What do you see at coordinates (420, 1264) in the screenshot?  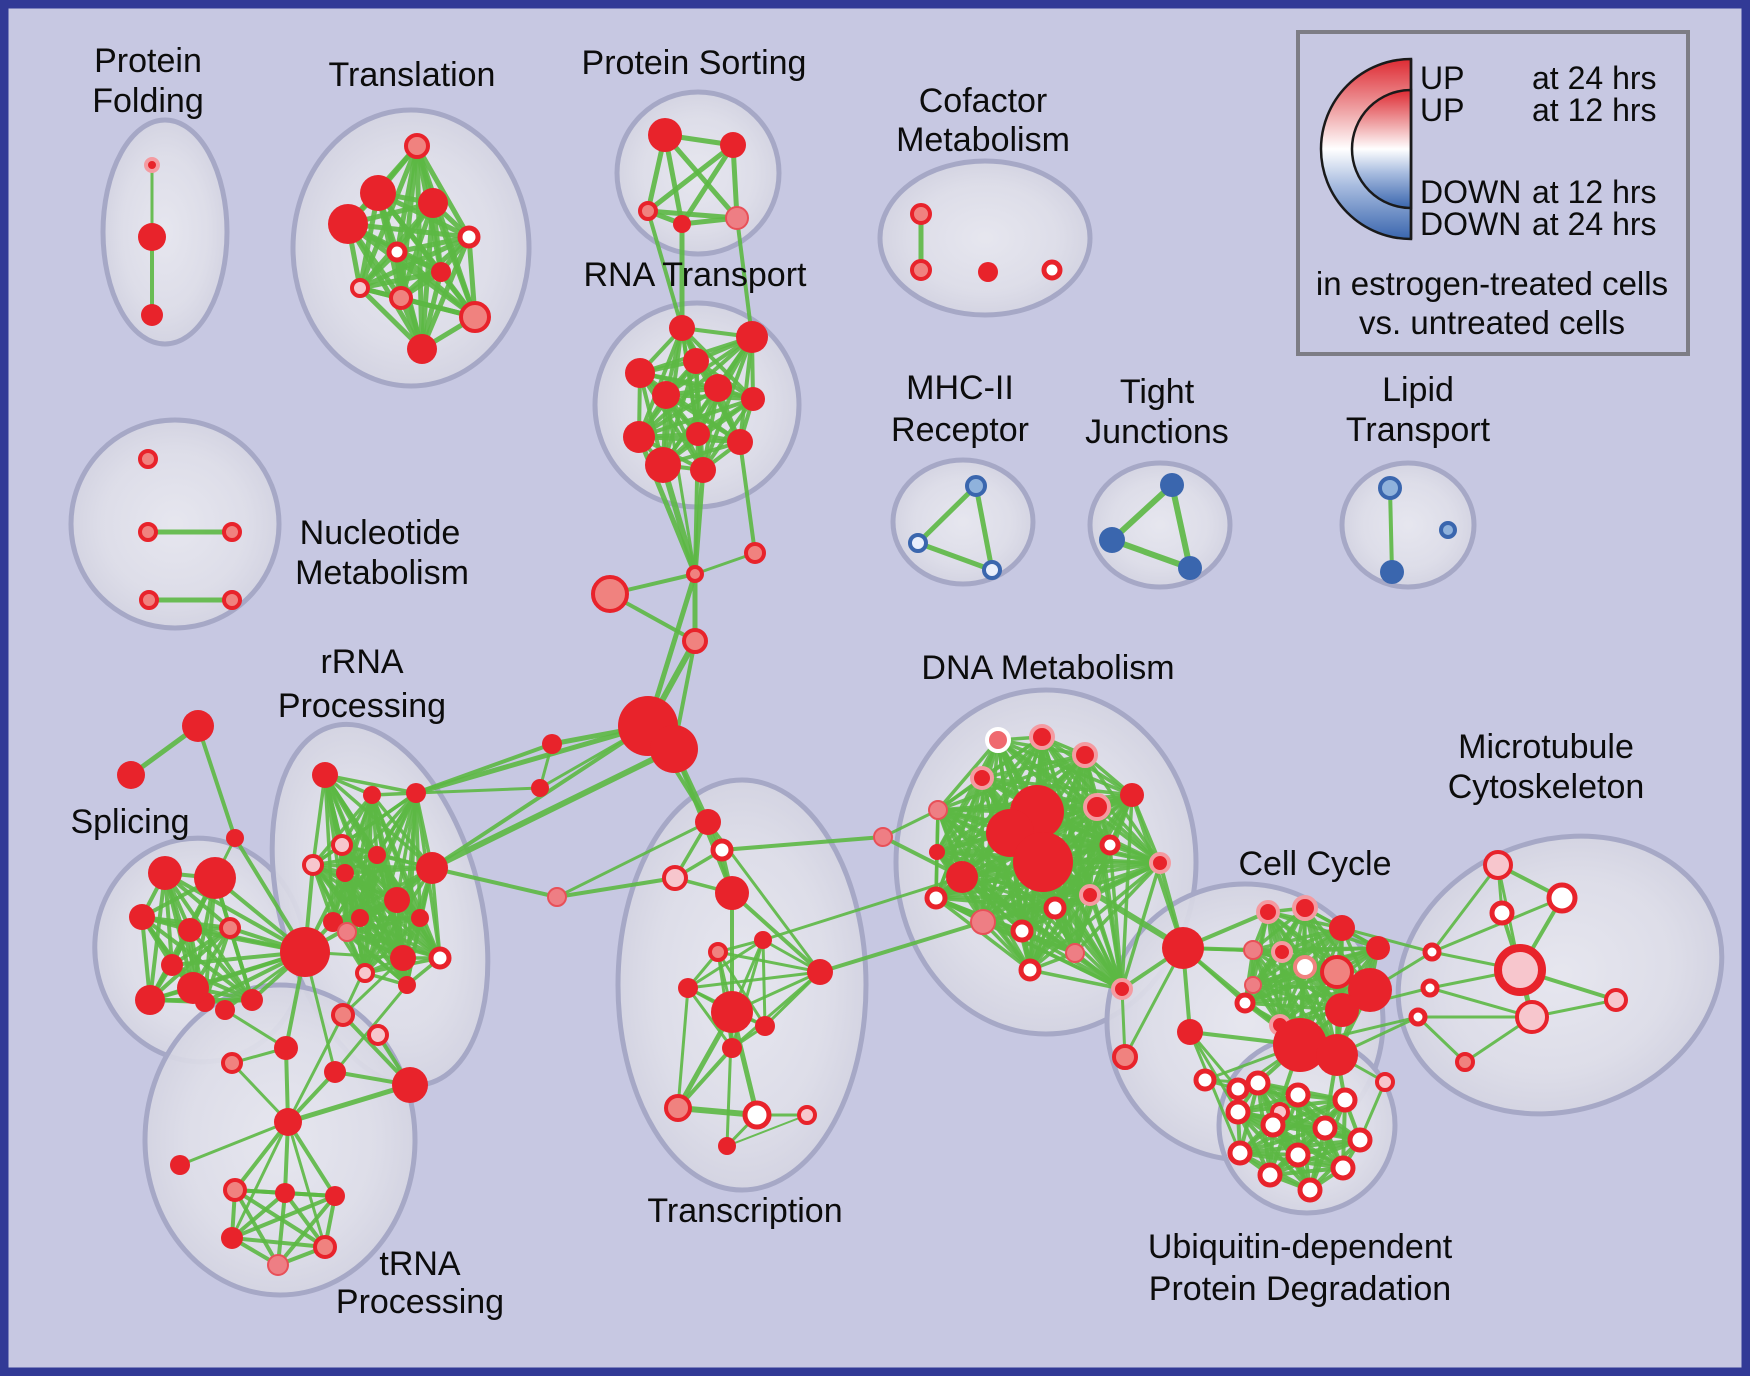 I see `cluster-label-trna-processing-0: tRNA` at bounding box center [420, 1264].